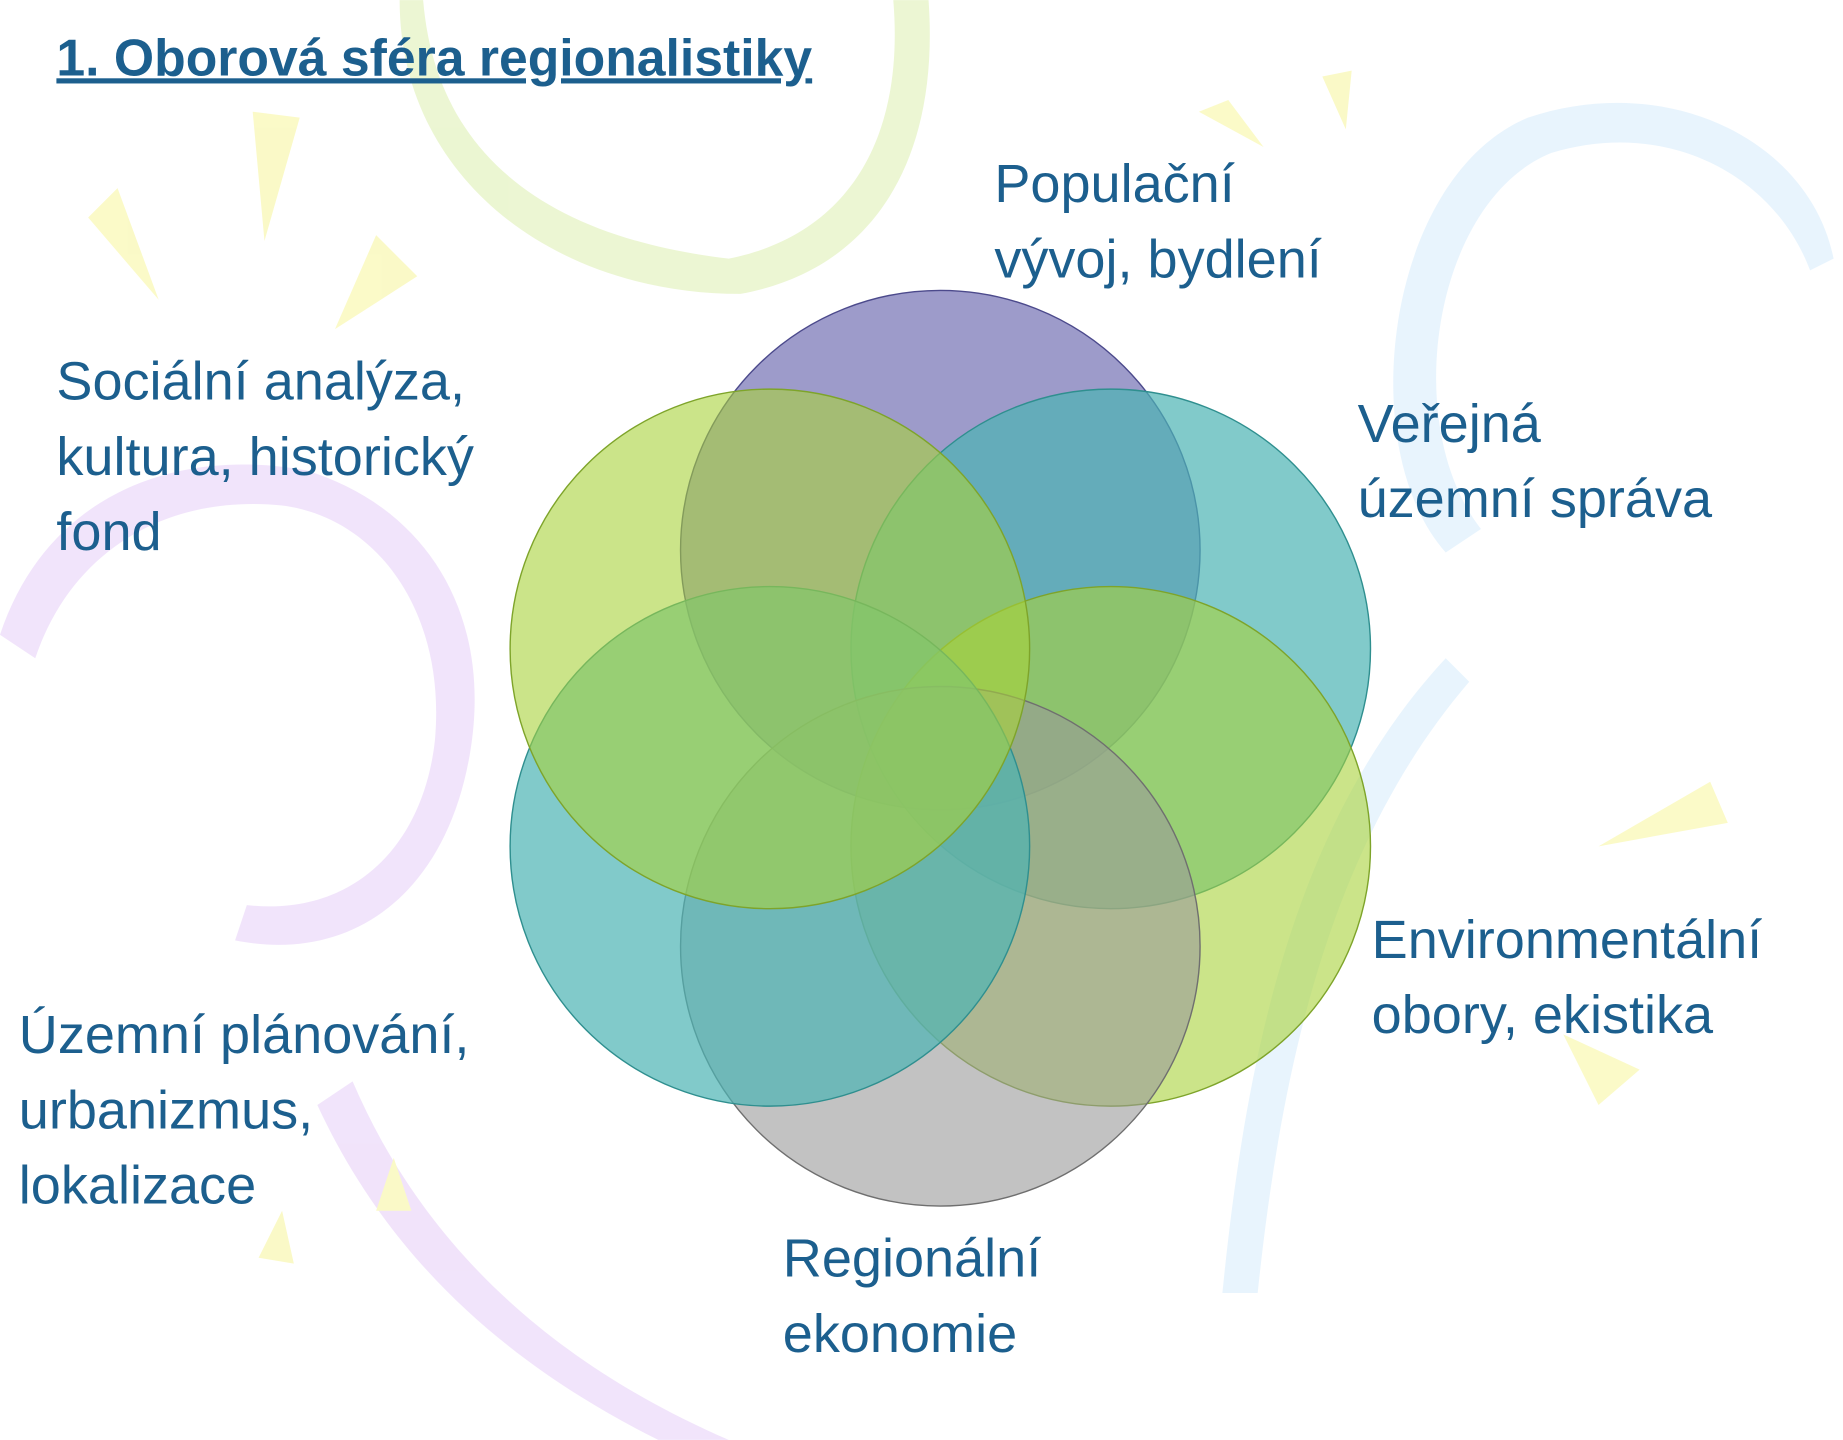 The height and width of the screenshot is (1440, 1843). I want to click on node-label: Regionální, so click(912, 1259).